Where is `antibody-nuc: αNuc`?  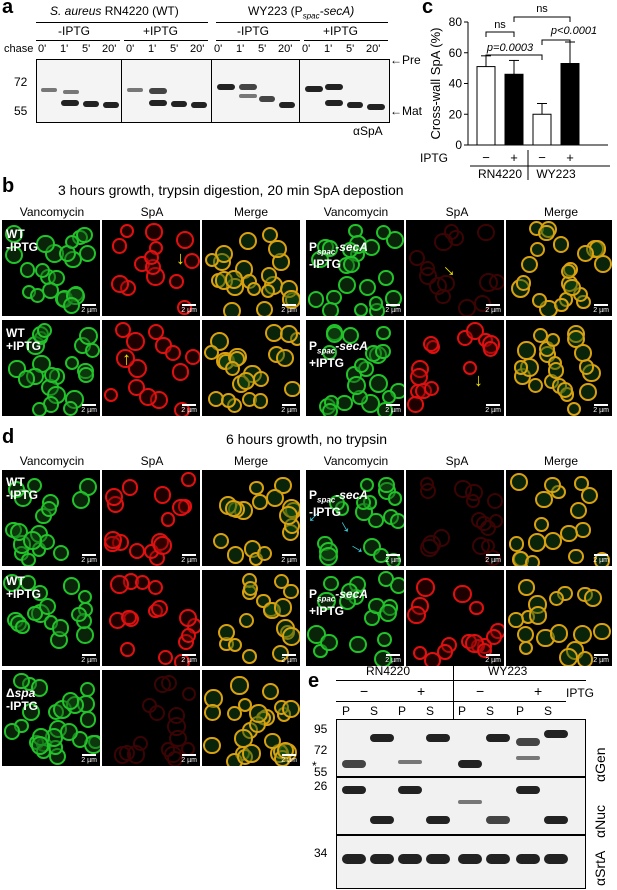 antibody-nuc: αNuc is located at coordinates (600, 821).